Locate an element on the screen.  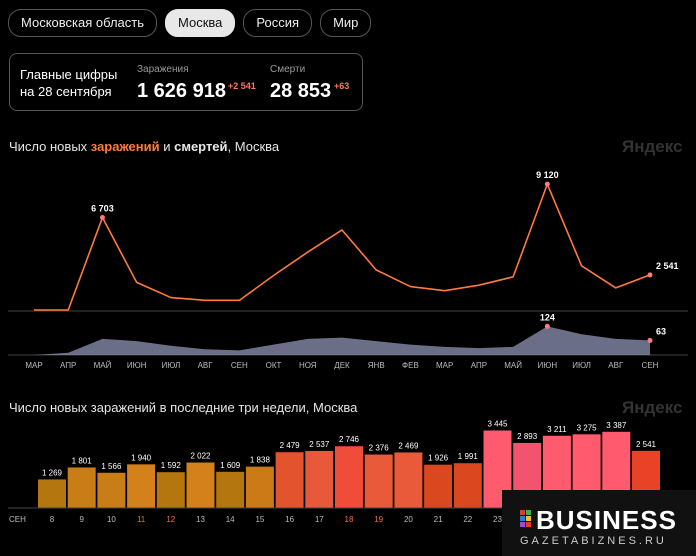
tab-moscow: Москва is located at coordinates (200, 23).